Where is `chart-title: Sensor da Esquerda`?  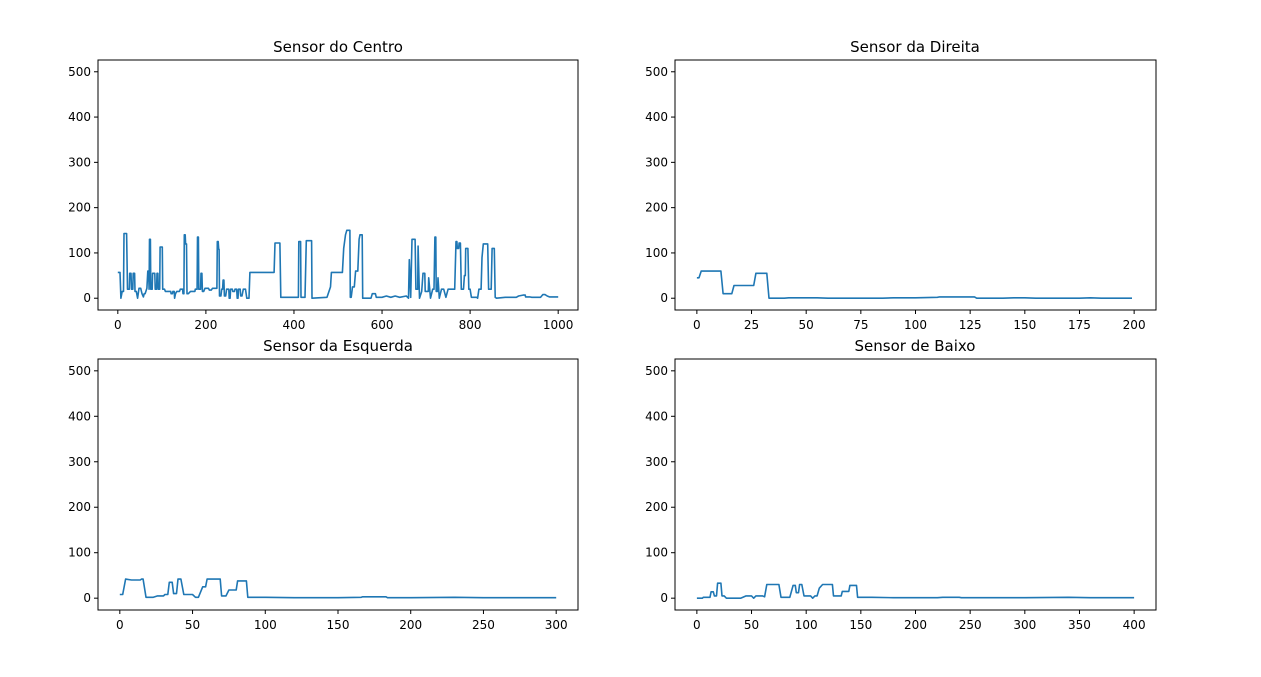 chart-title: Sensor da Esquerda is located at coordinates (338, 346).